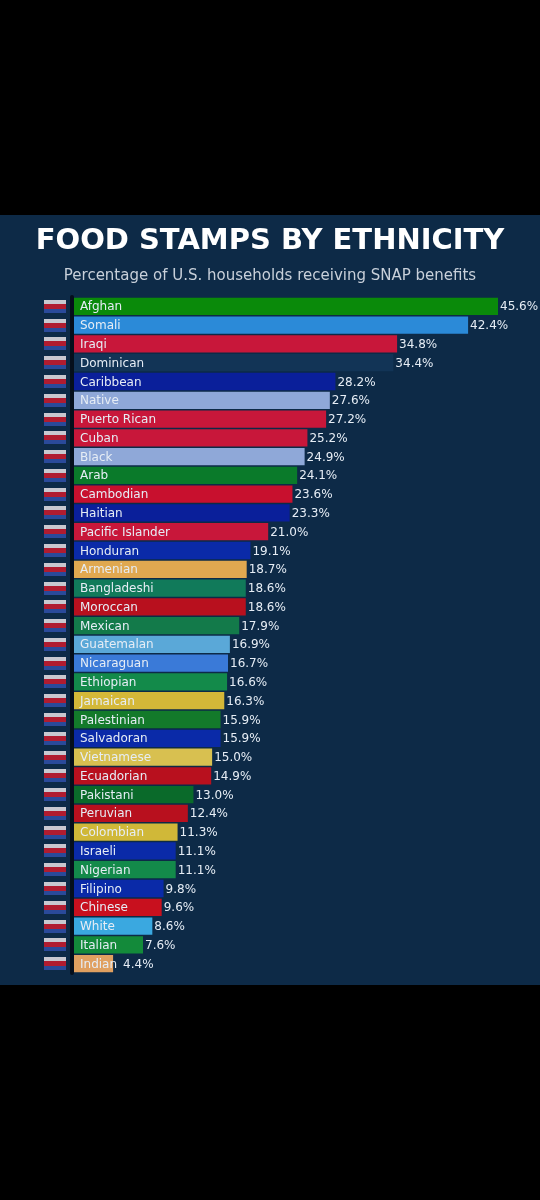 The width and height of the screenshot is (540, 1200). What do you see at coordinates (114, 663) in the screenshot?
I see `y-tick-label: Nicaraguan` at bounding box center [114, 663].